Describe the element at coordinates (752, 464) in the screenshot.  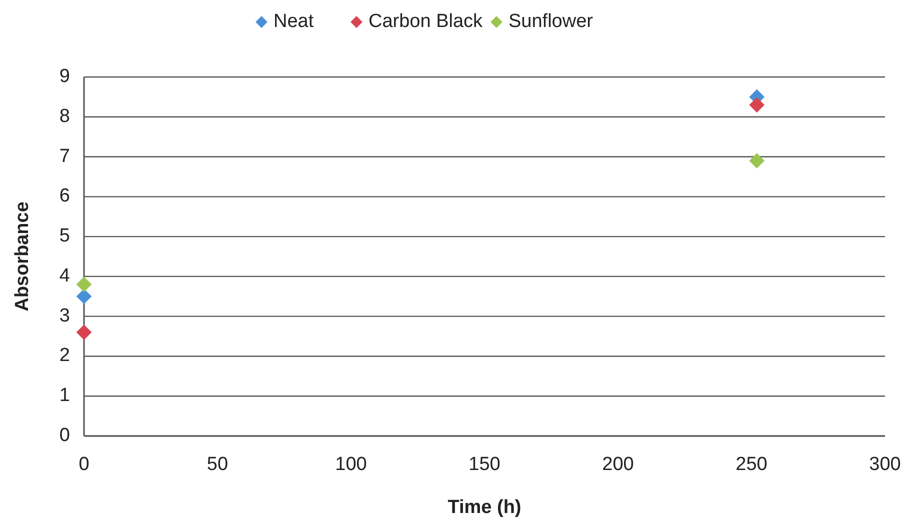
I see `x-tick-label: 250` at that location.